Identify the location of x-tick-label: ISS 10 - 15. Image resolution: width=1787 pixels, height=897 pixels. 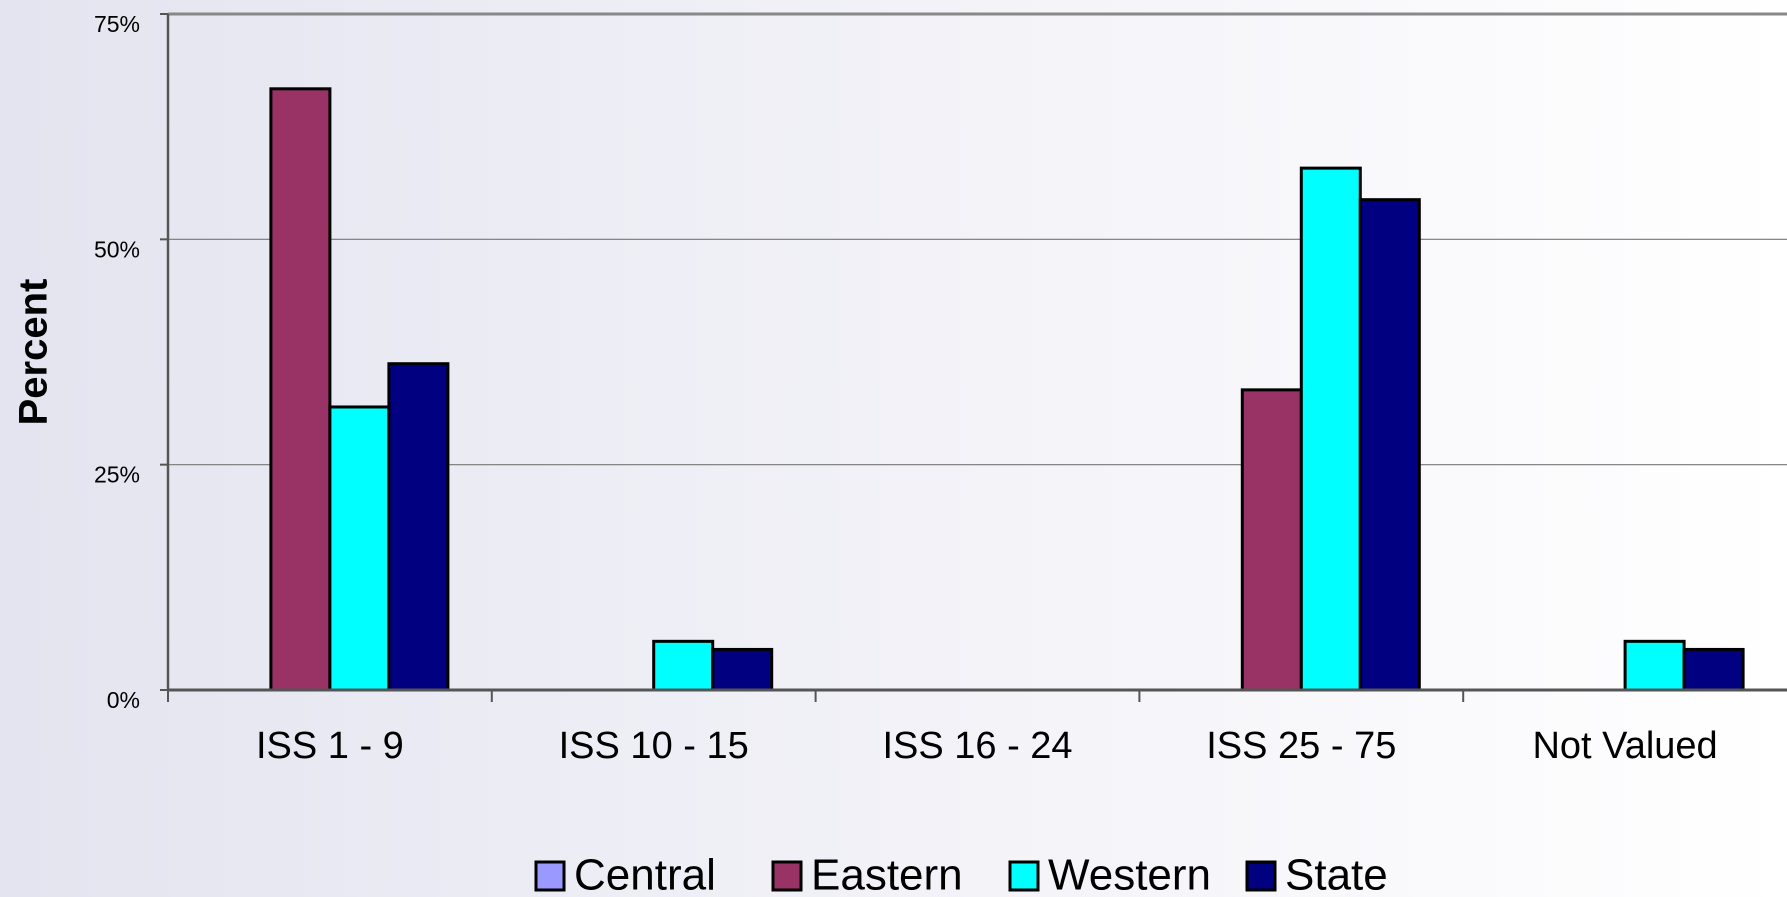
(654, 746).